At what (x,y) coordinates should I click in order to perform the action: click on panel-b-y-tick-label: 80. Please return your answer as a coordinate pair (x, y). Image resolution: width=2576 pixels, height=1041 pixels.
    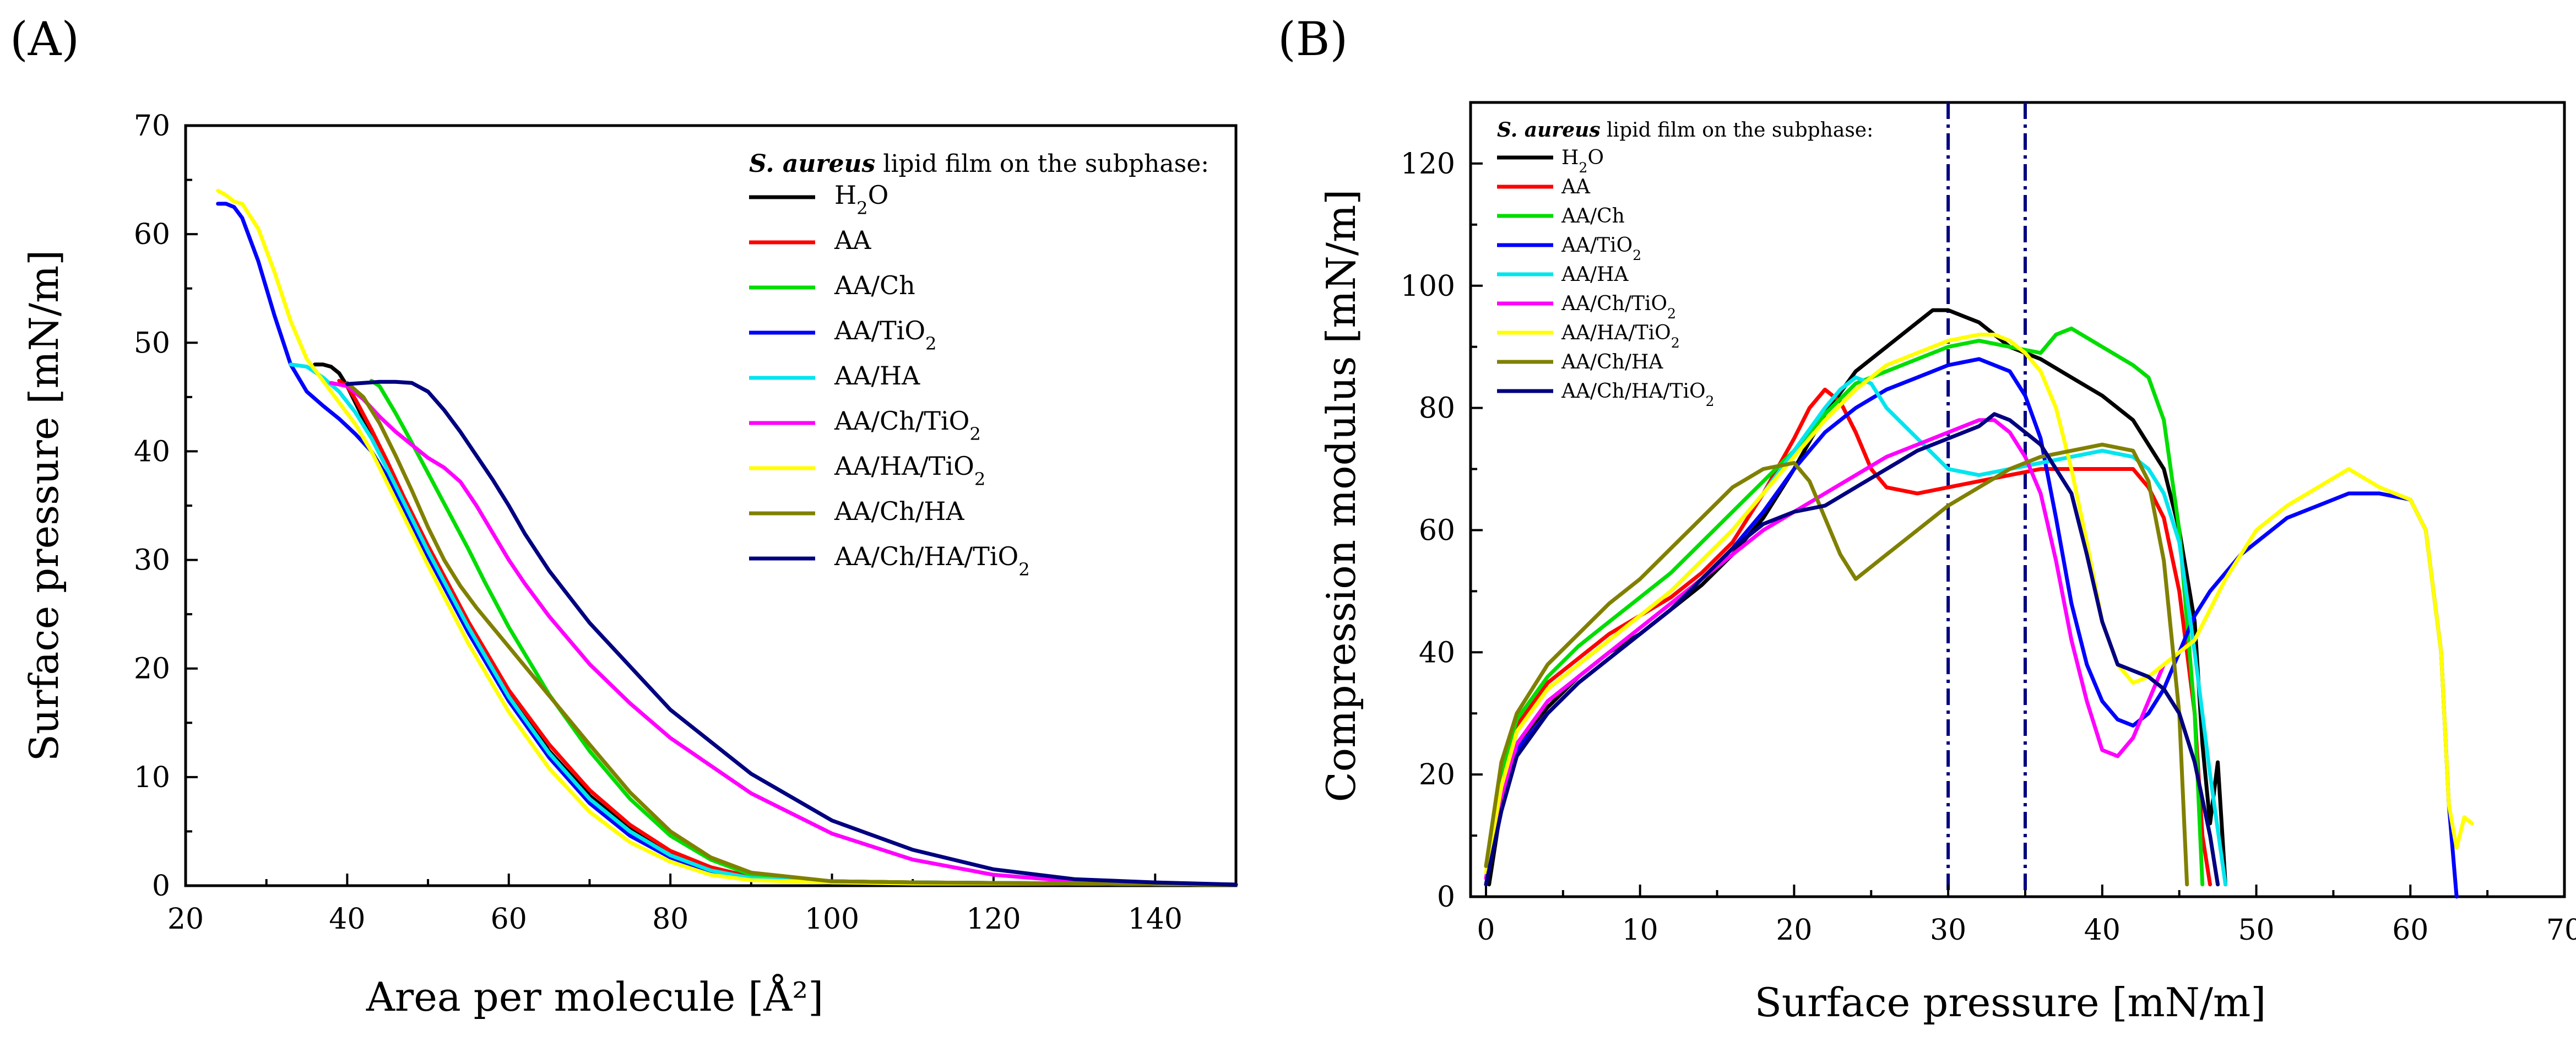
    Looking at the image, I should click on (1437, 409).